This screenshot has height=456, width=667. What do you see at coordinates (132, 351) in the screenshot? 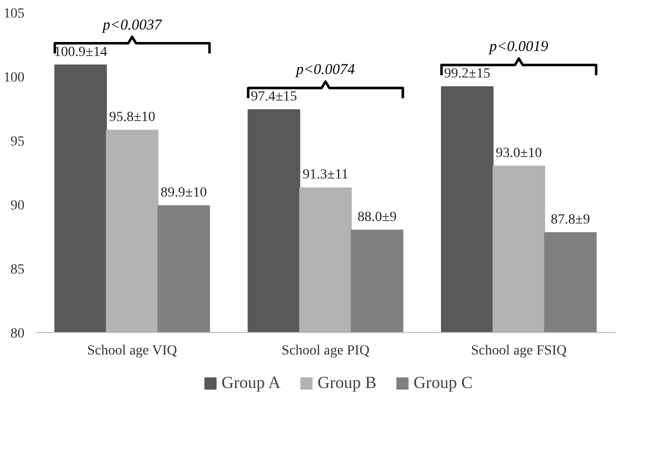
I see `x-tick-label: School age VIQ` at bounding box center [132, 351].